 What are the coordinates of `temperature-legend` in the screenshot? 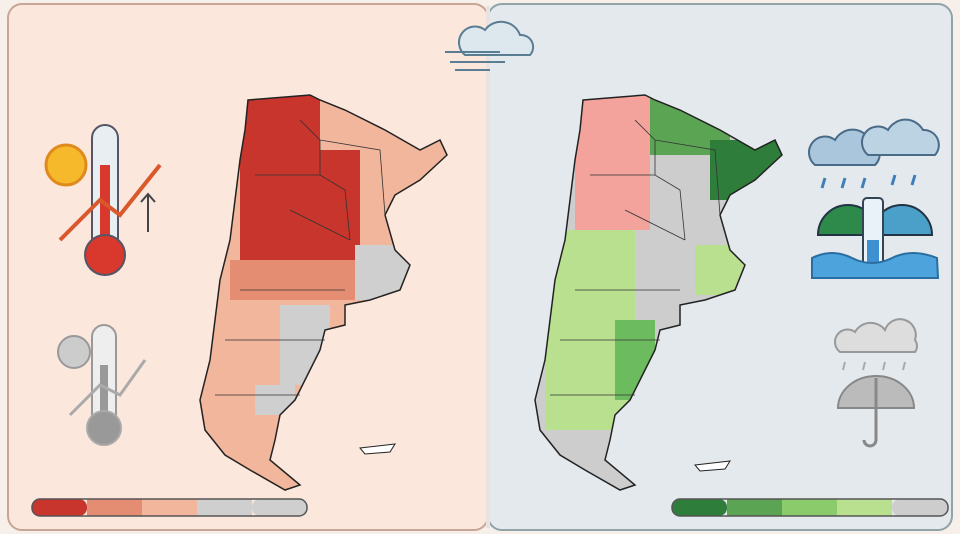 It's located at (169, 507).